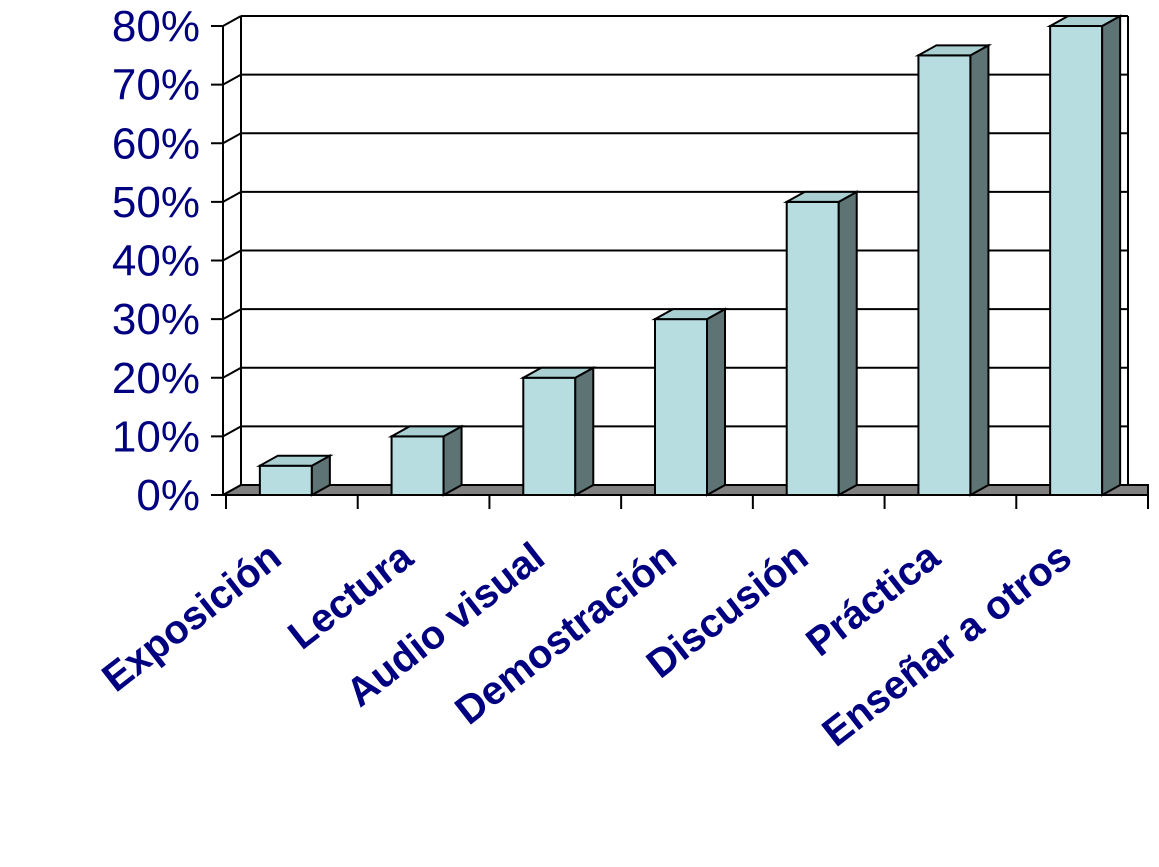 This screenshot has width=1159, height=867. Describe the element at coordinates (156, 319) in the screenshot. I see `y-tick-label: 30%` at that location.